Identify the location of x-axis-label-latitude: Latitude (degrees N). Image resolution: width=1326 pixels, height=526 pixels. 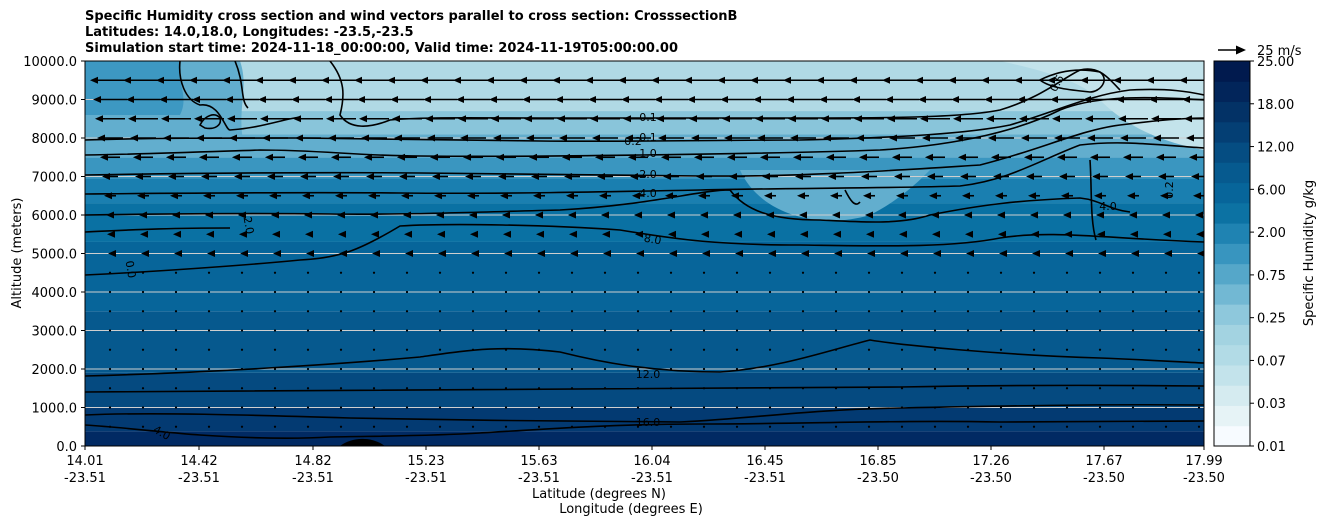
(599, 494).